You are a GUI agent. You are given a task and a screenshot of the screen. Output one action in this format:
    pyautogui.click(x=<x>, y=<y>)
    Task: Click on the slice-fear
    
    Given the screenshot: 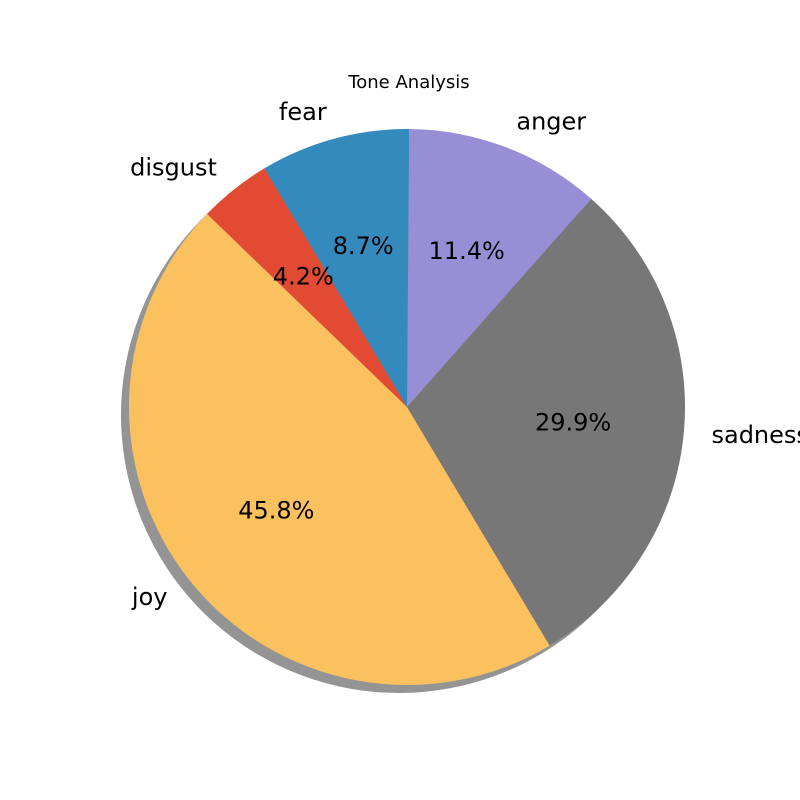 What is the action you would take?
    pyautogui.click(x=337, y=268)
    